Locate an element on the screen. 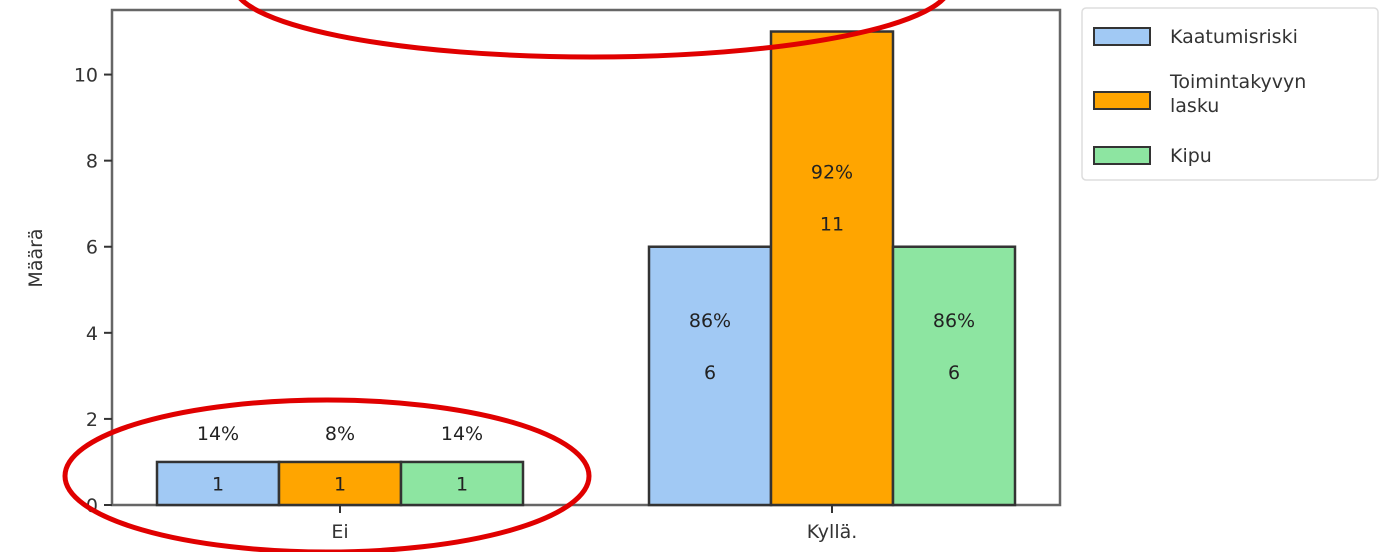  y-tick-label: 10 is located at coordinates (86, 76).